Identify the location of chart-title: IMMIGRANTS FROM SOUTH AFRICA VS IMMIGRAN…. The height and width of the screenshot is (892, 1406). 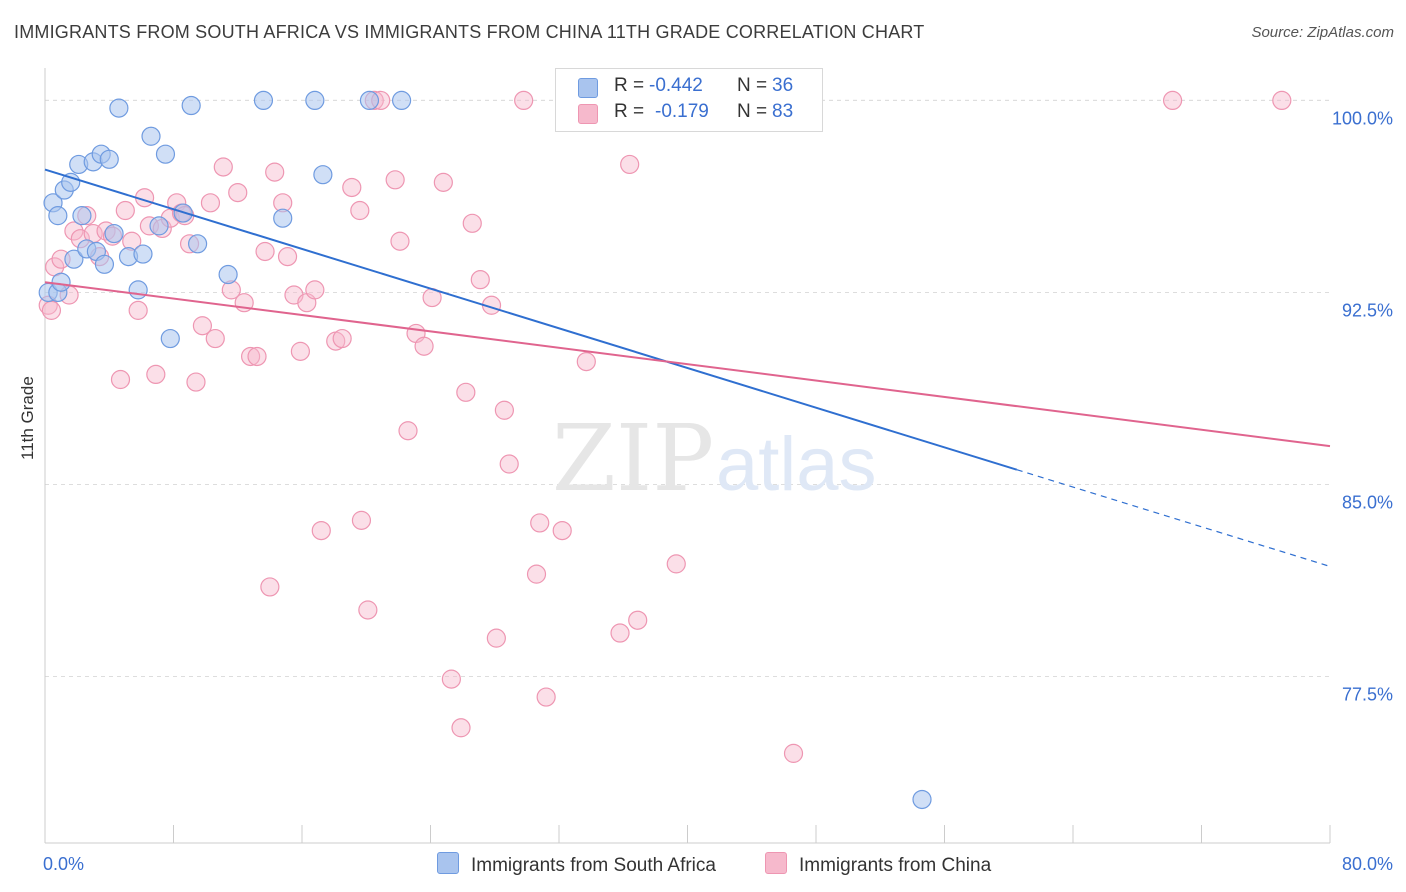
(469, 32).